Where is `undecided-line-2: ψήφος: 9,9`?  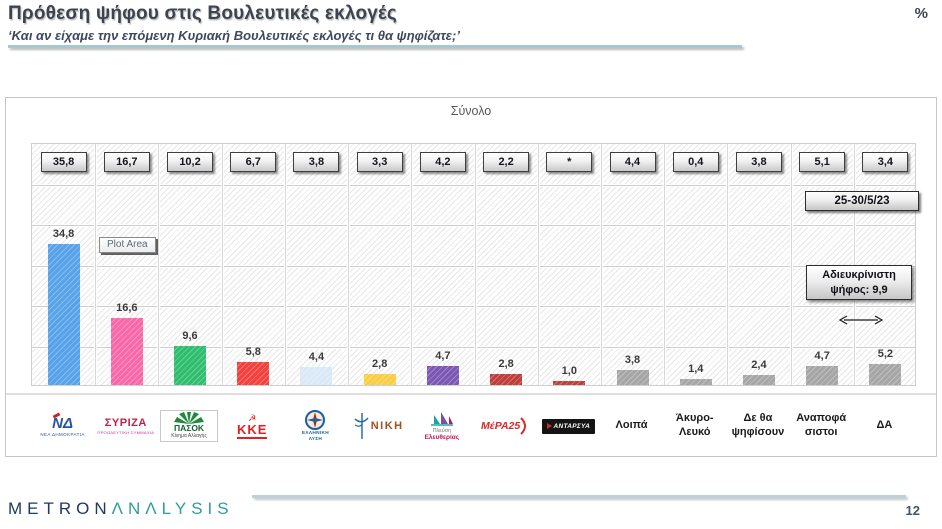
undecided-line-2: ψήφος: 9,9 is located at coordinates (859, 289).